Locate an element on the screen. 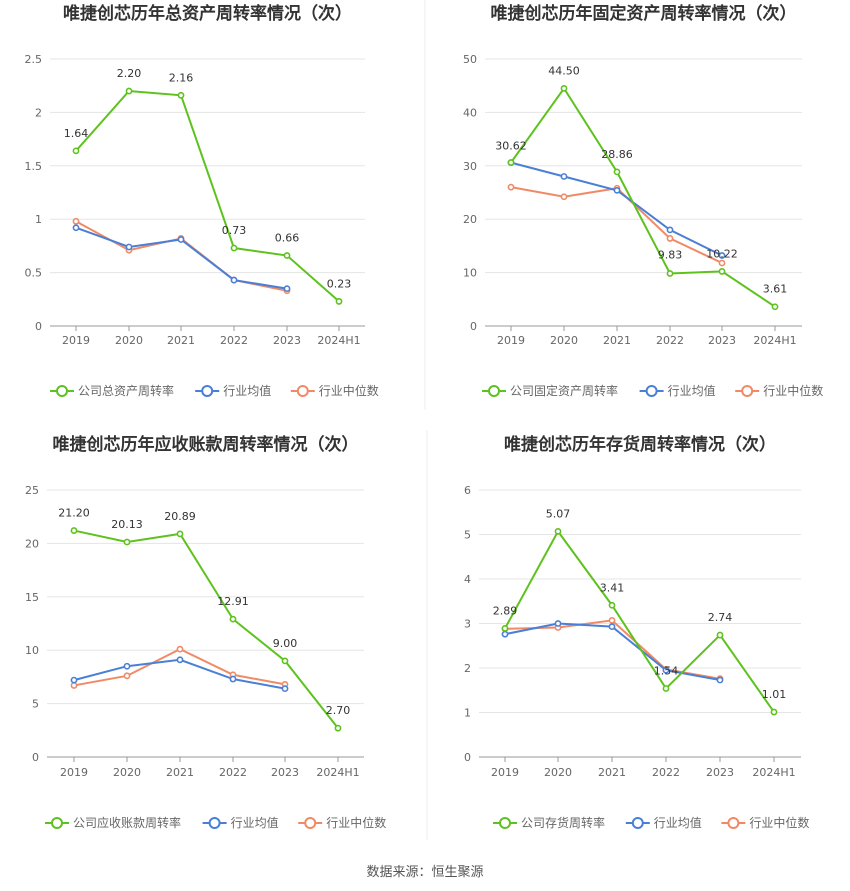 This screenshot has width=850, height=891. x-tick-label: 2020 is located at coordinates (564, 340).